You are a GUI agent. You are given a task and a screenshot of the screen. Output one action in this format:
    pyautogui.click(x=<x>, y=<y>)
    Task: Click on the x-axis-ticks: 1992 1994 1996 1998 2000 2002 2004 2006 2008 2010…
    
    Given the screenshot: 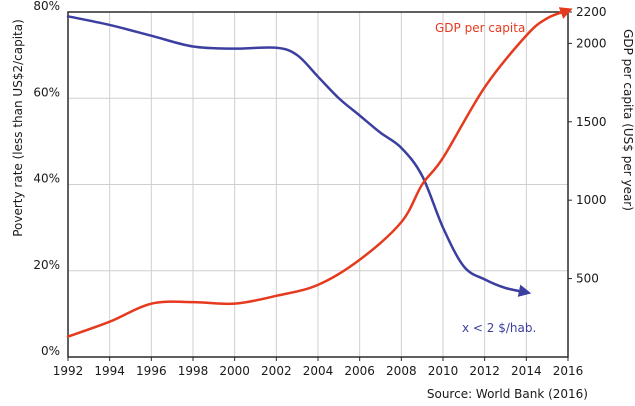 What is the action you would take?
    pyautogui.click(x=318, y=367)
    